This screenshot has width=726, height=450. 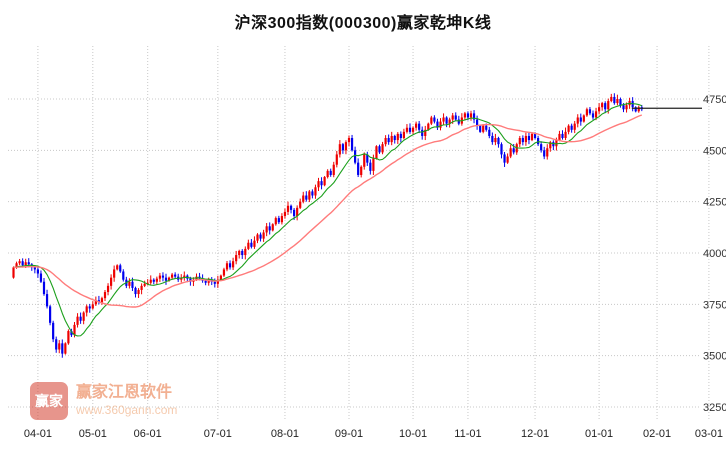 I want to click on x-tick-label: 12-01, so click(x=535, y=434).